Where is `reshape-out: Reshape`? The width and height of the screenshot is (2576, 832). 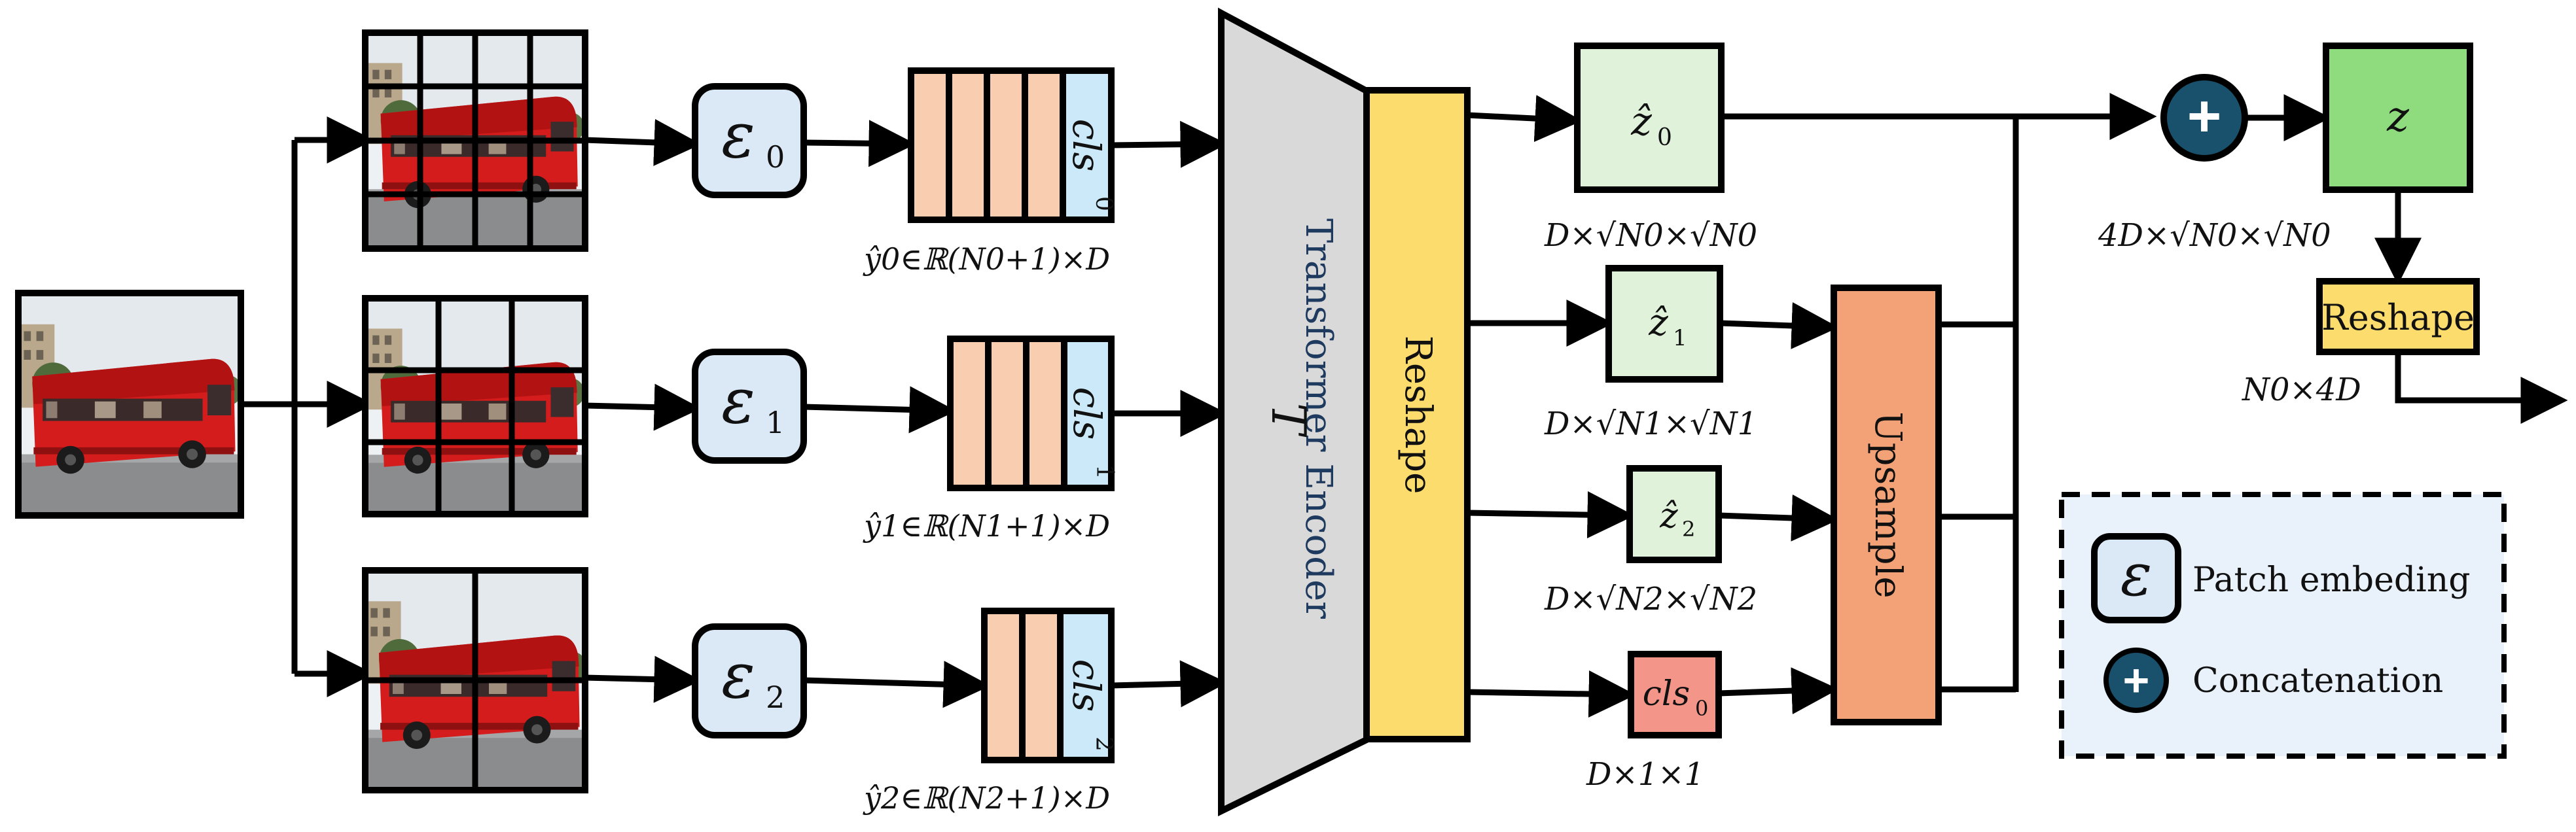
reshape-out: Reshape is located at coordinates (2398, 316).